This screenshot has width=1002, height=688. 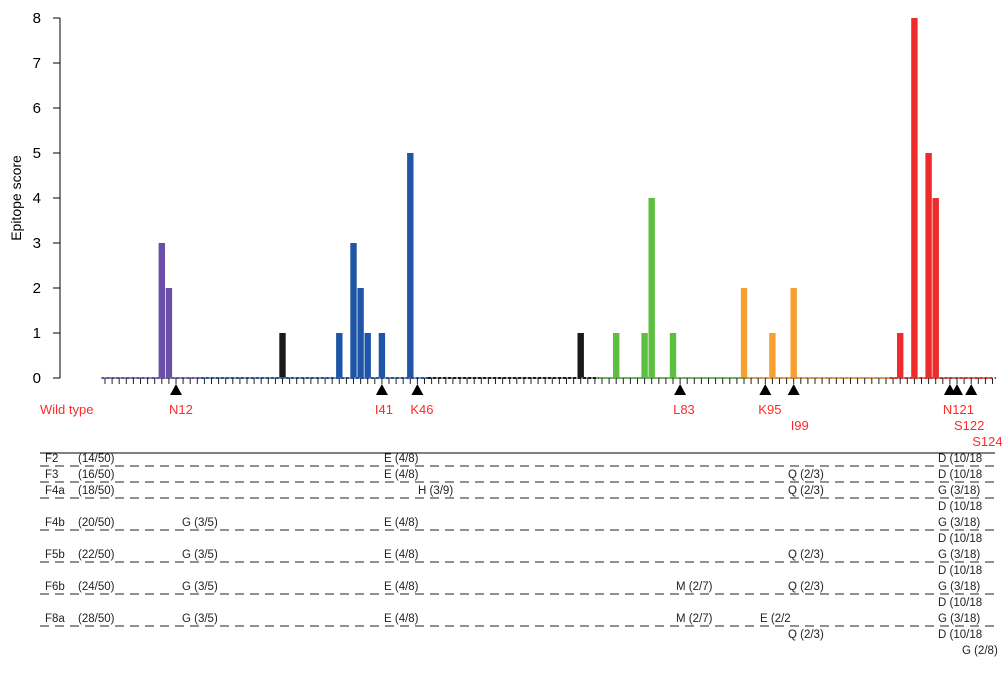 What do you see at coordinates (37, 18) in the screenshot?
I see `y-tick-label: 8` at bounding box center [37, 18].